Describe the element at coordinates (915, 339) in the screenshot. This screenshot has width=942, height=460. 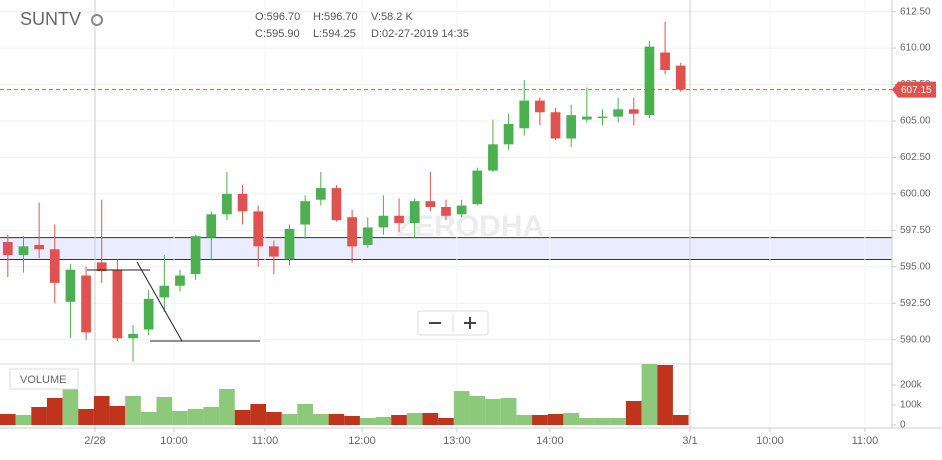
I see `y-tick-label: 590.00` at that location.